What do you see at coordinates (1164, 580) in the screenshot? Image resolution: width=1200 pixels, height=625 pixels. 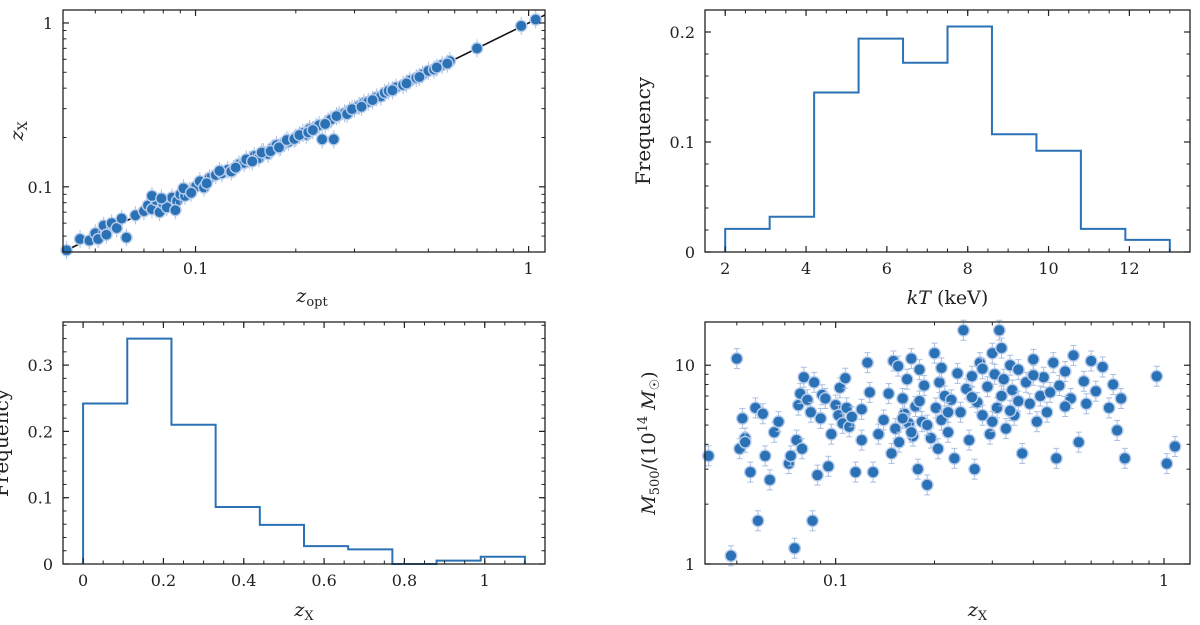 I see `3-xtick-label: 1` at bounding box center [1164, 580].